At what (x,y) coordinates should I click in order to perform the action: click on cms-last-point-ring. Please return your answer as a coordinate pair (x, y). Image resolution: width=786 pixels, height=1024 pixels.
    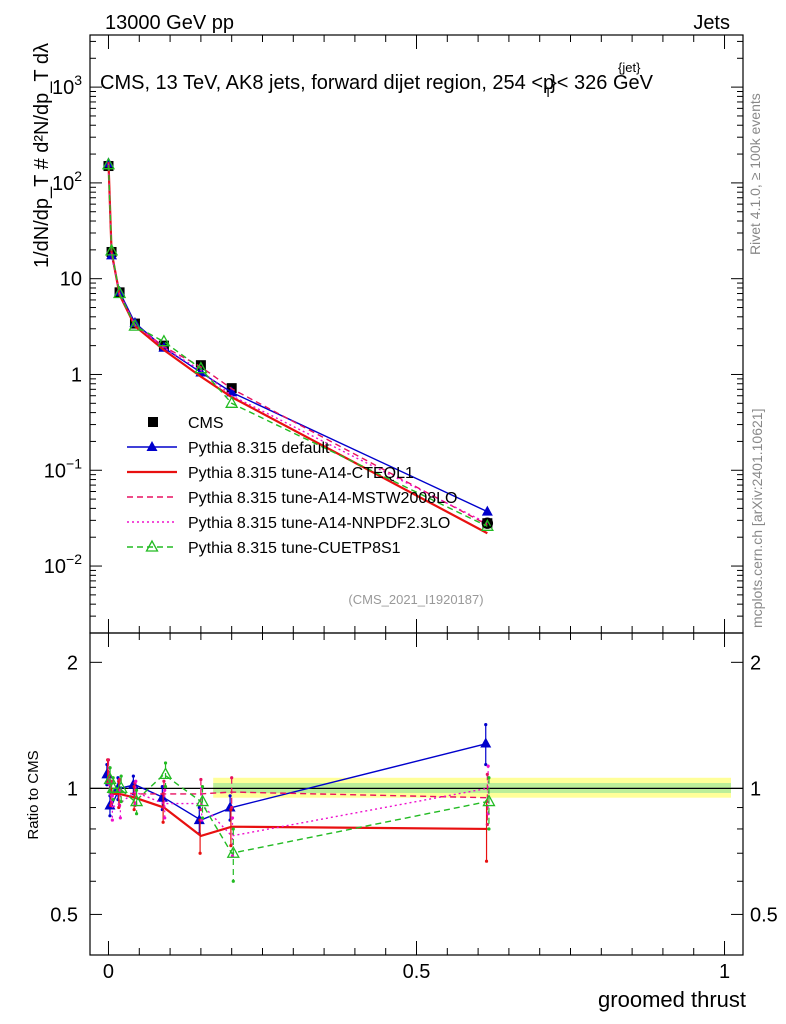
    Looking at the image, I should click on (487, 523).